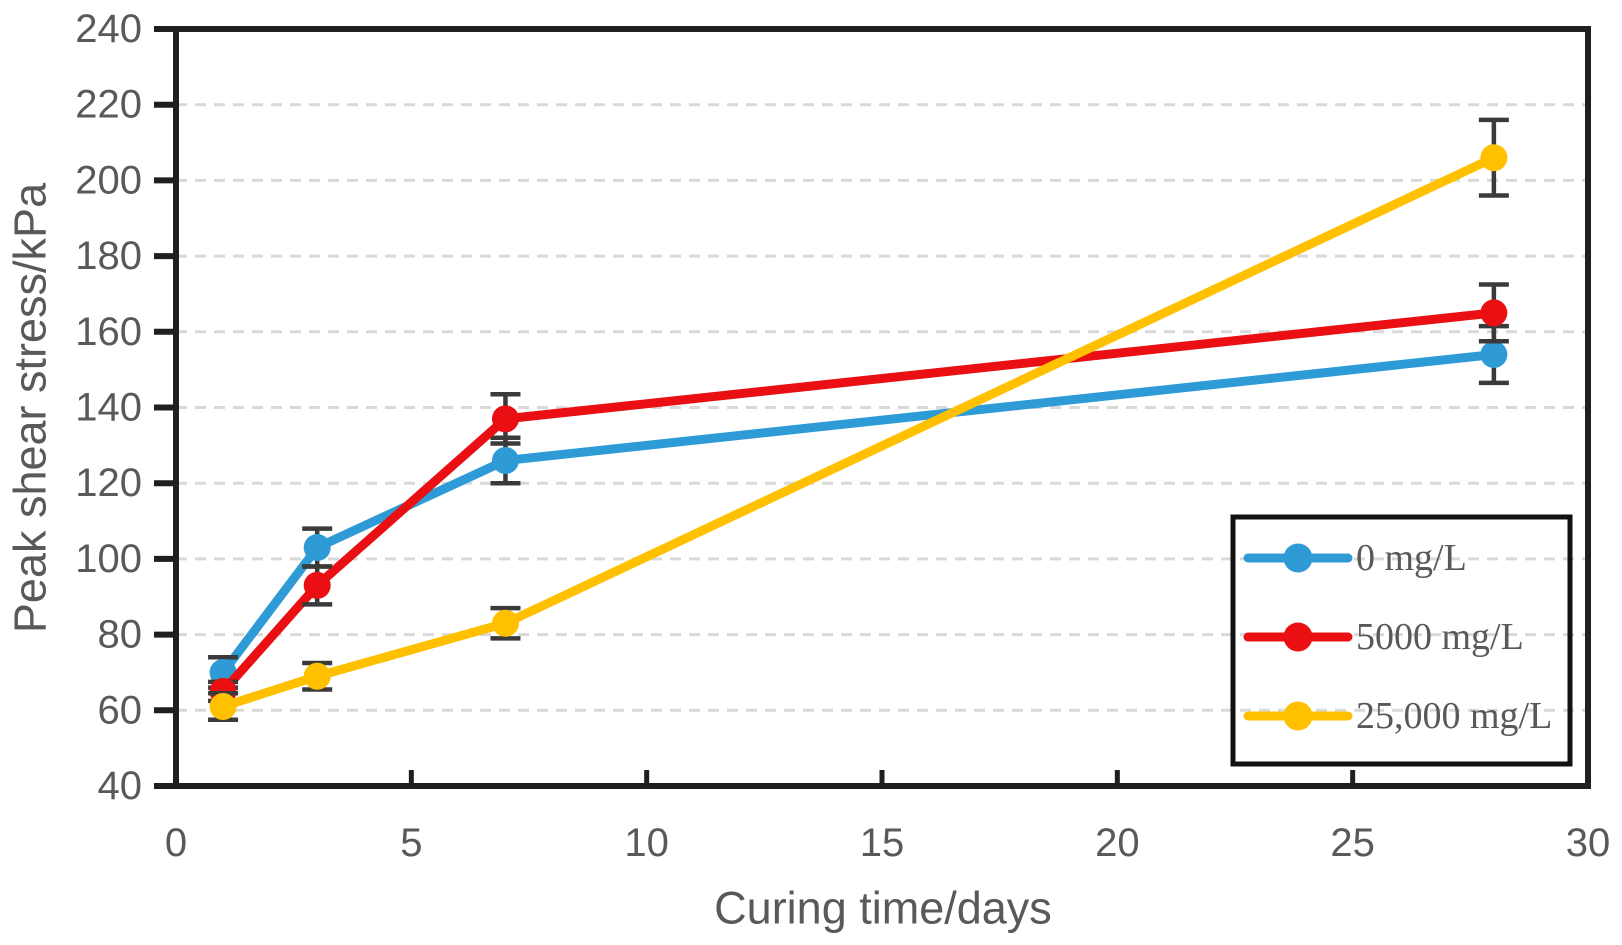  Describe the element at coordinates (1588, 843) in the screenshot. I see `x-tick-label-30: 30` at that location.